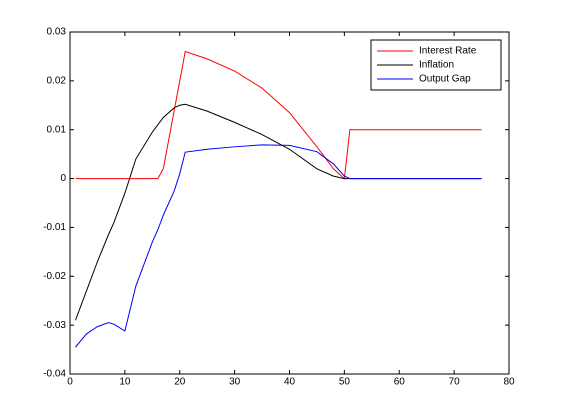  What do you see at coordinates (345, 382) in the screenshot?
I see `x-tick-label: 50` at bounding box center [345, 382].